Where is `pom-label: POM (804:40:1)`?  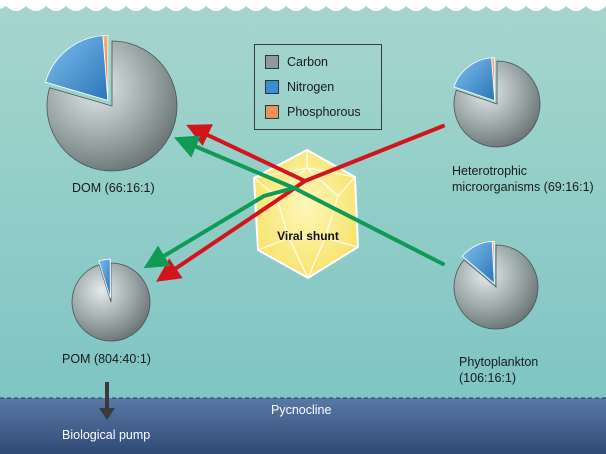 pom-label: POM (804:40:1) is located at coordinates (106, 359).